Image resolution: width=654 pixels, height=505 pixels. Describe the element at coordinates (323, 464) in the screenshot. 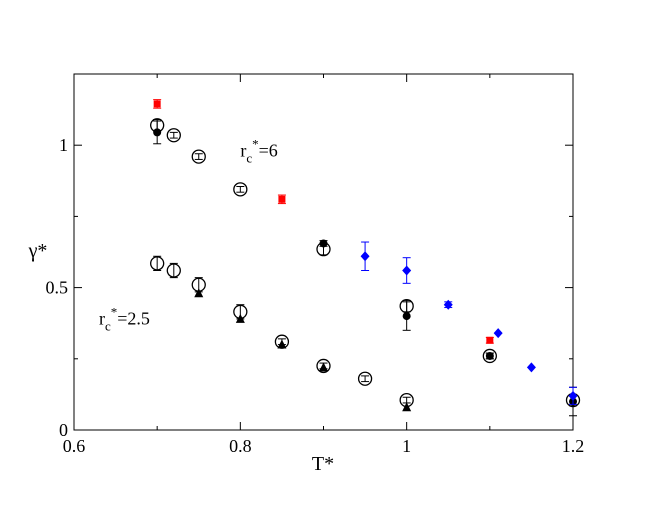

I see `x-axis-label: T*` at that location.